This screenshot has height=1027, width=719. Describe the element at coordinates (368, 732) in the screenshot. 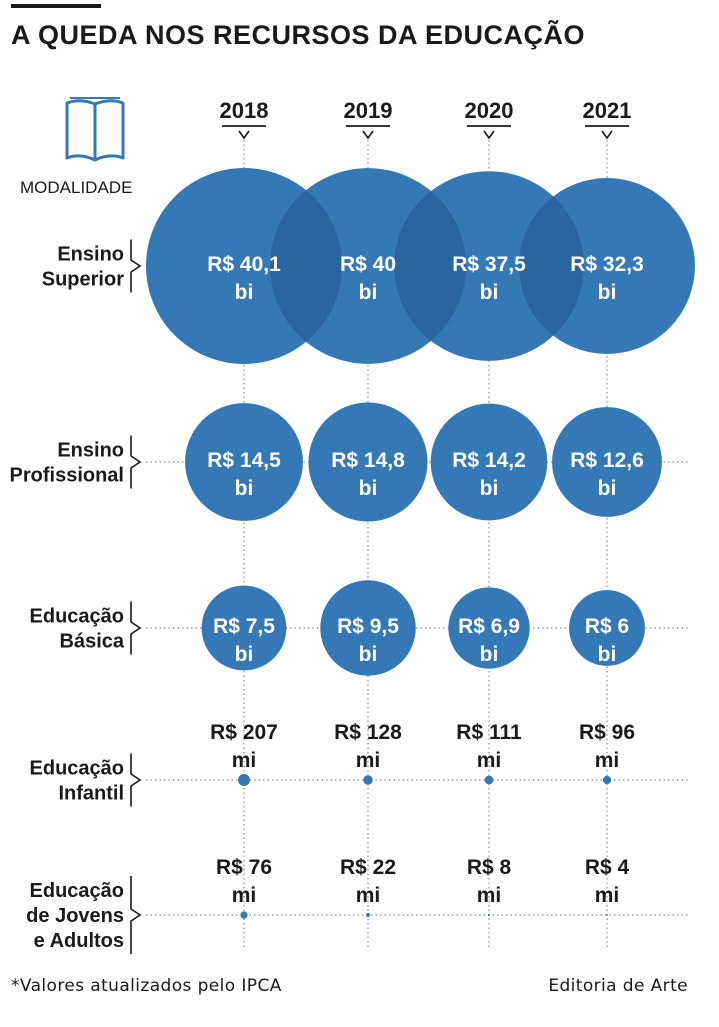

I see `value-label: R$ 128` at that location.